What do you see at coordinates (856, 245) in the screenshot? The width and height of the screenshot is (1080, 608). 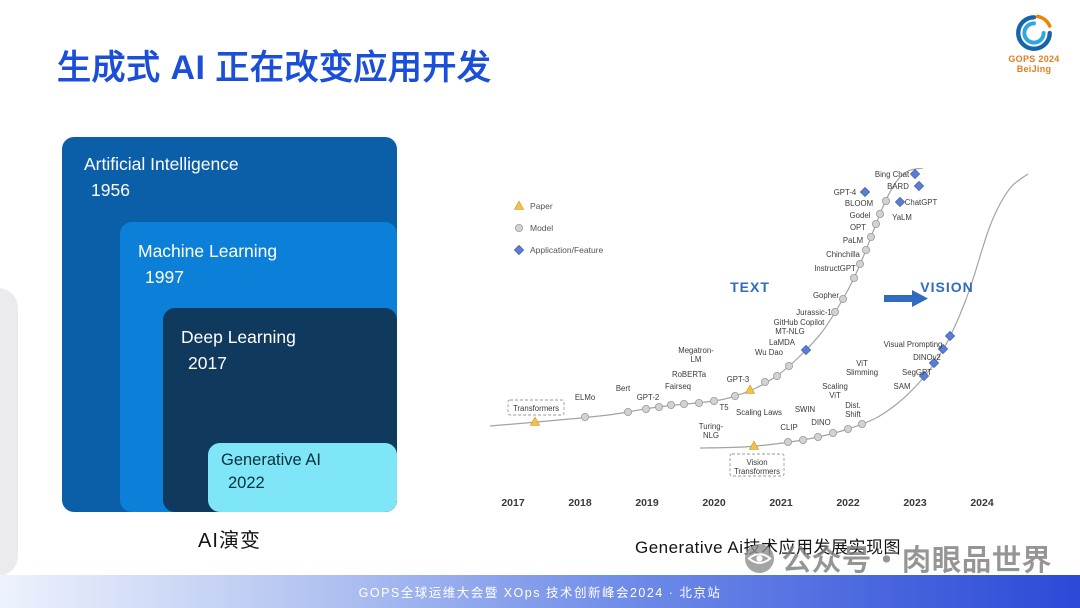 I see `milestone-palm: PaLM` at bounding box center [856, 245].